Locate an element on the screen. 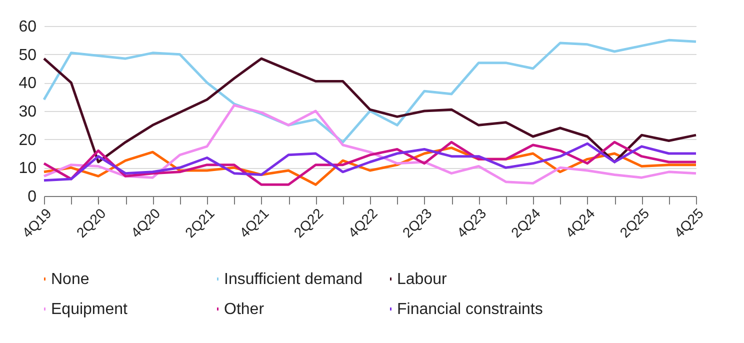 The height and width of the screenshot is (343, 744). legend-label: Insufficient demand is located at coordinates (293, 279).